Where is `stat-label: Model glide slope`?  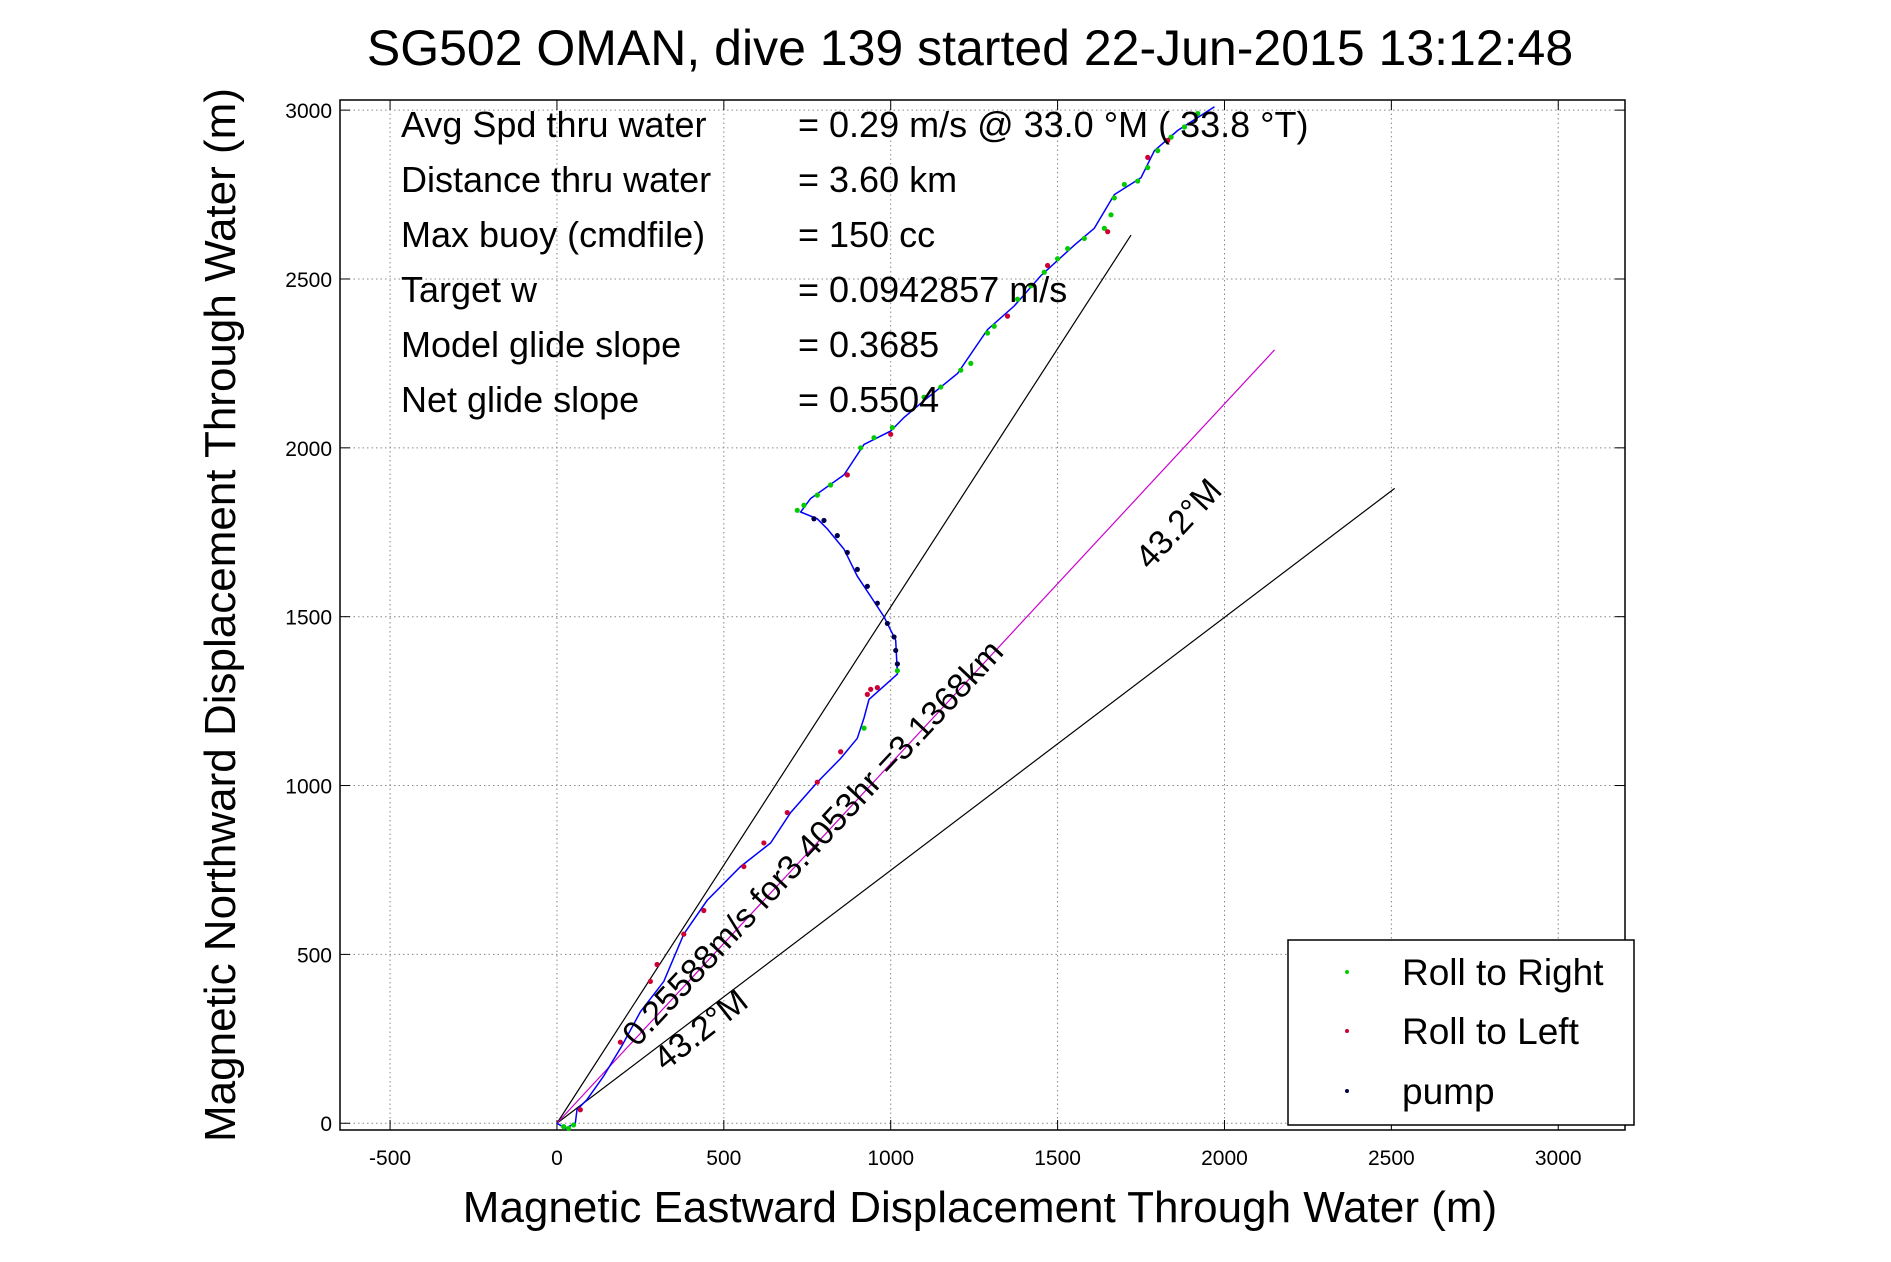 stat-label: Model glide slope is located at coordinates (541, 344).